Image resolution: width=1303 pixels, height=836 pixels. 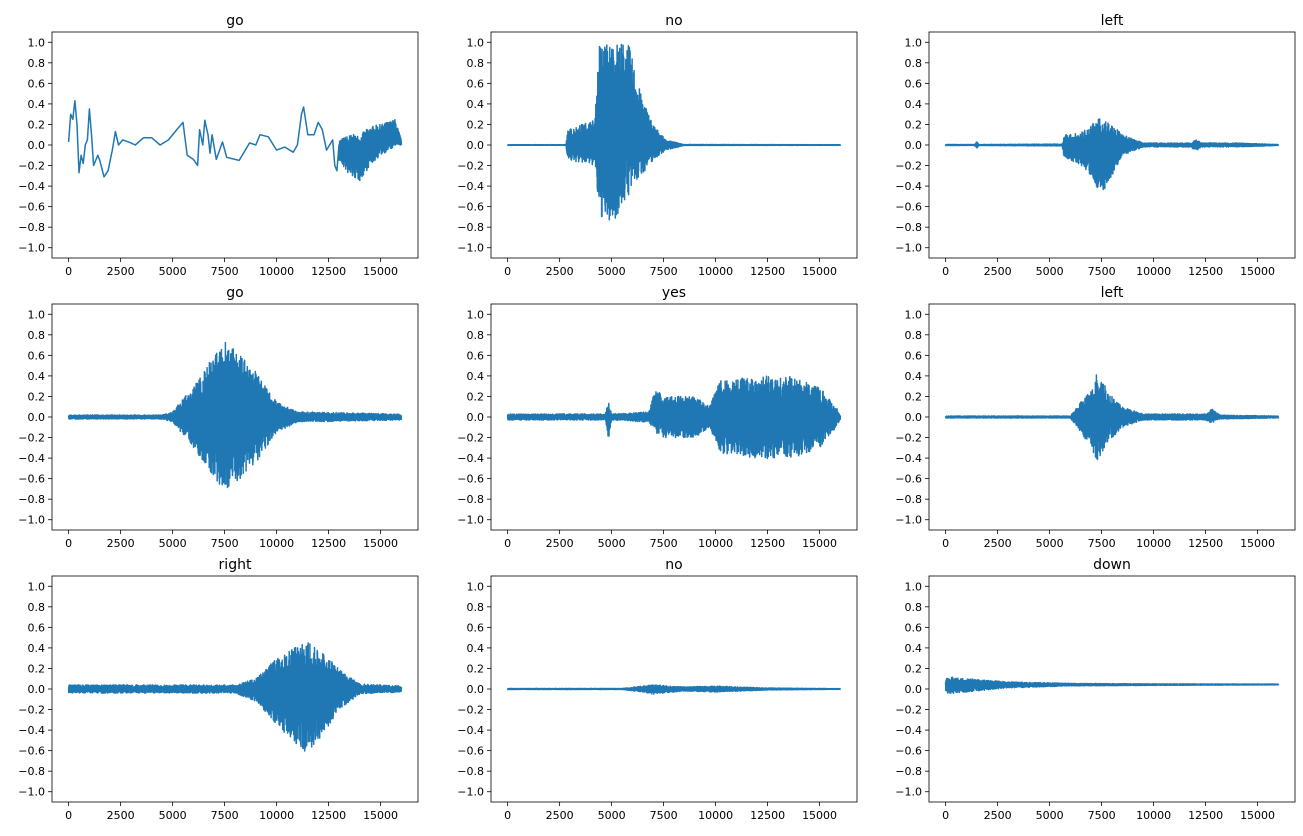 What do you see at coordinates (1112, 293) in the screenshot?
I see `subplot-title: left` at bounding box center [1112, 293].